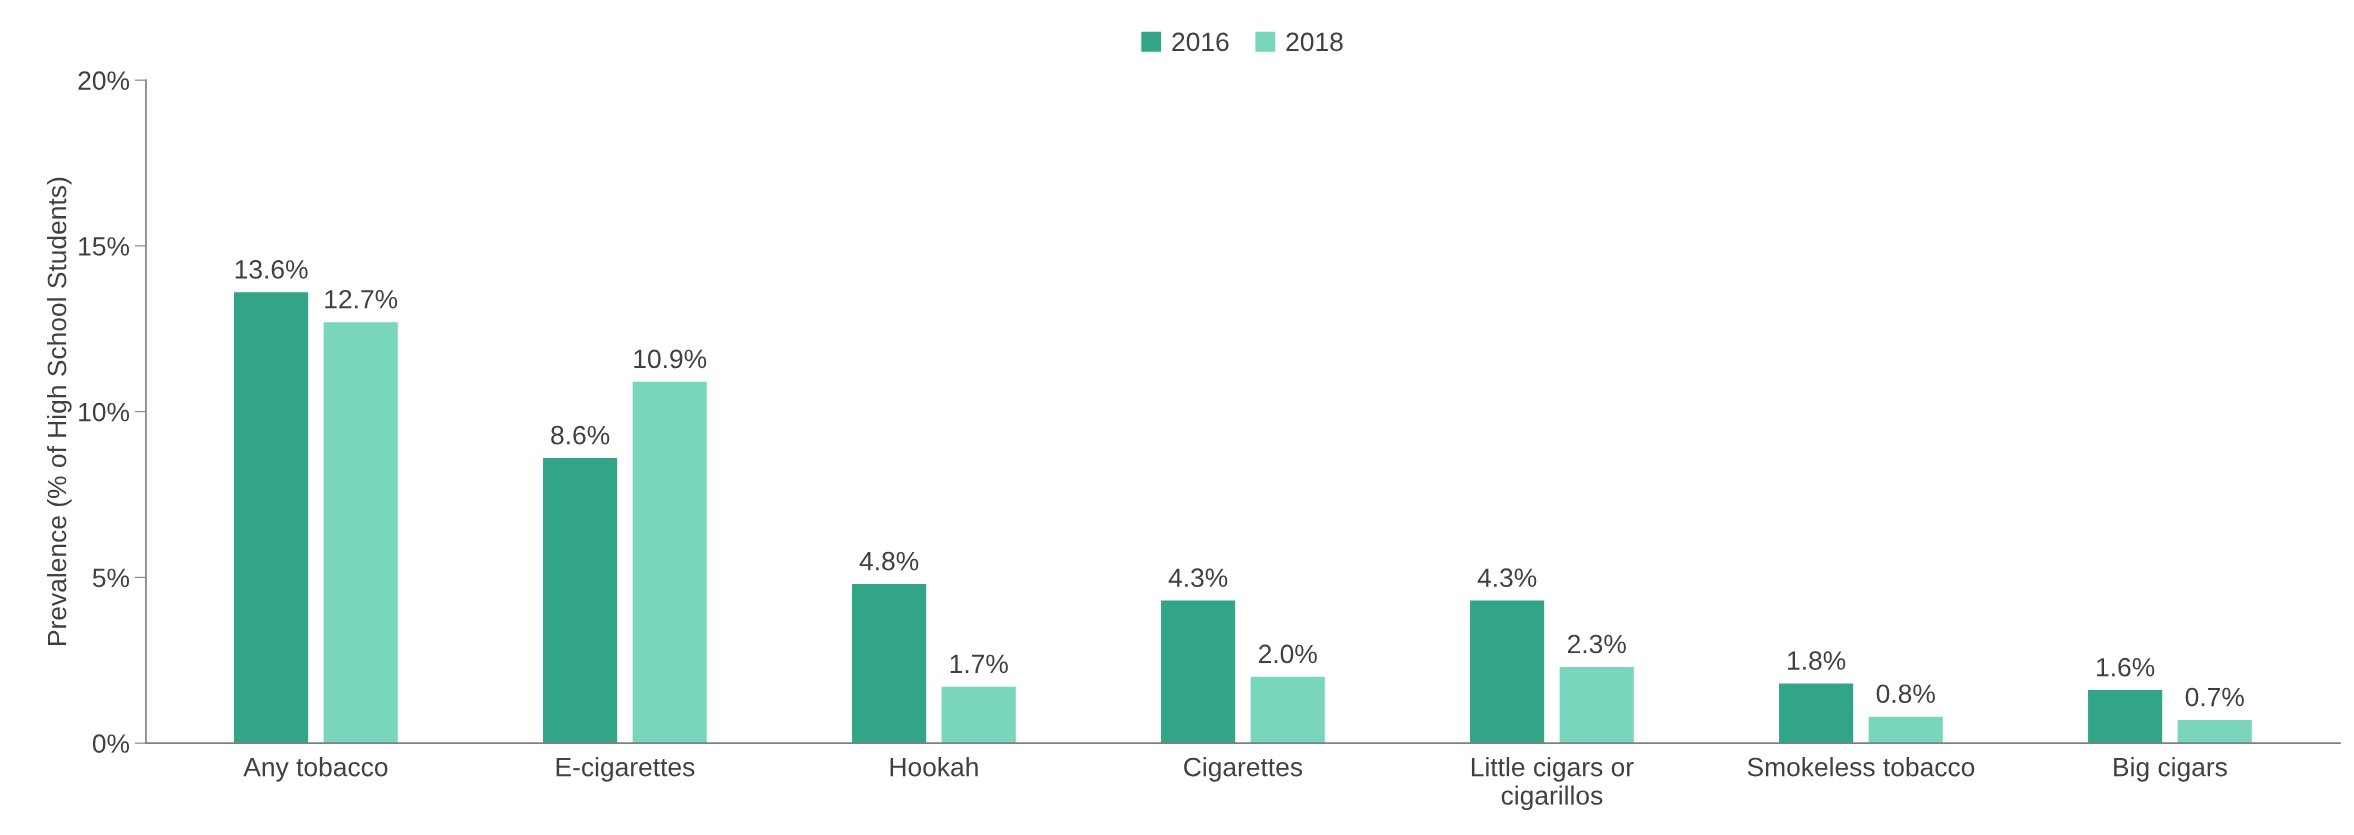 This screenshot has width=2354, height=835. Describe the element at coordinates (670, 359) in the screenshot. I see `data-label: 10.9%` at that location.